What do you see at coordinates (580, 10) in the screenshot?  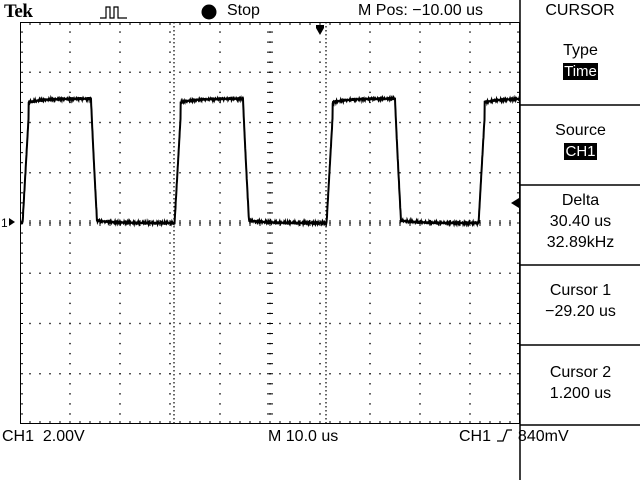 I see `menu-title: CURSOR` at bounding box center [580, 10].